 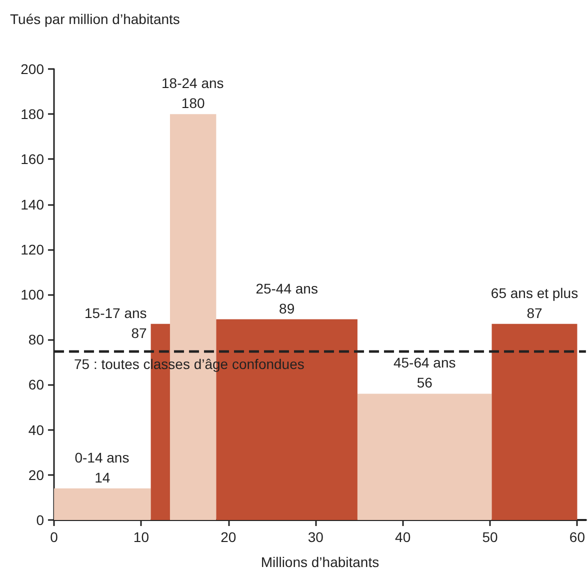 What do you see at coordinates (40, 520) in the screenshot?
I see `y-tick-label: 0` at bounding box center [40, 520].